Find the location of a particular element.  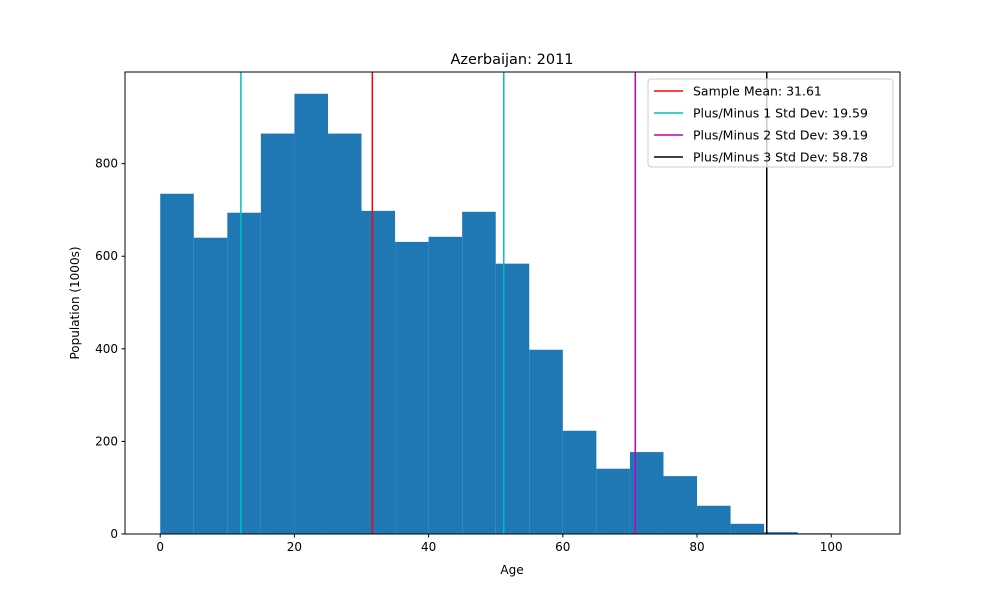

y-tick-label: 800 is located at coordinates (106, 164).